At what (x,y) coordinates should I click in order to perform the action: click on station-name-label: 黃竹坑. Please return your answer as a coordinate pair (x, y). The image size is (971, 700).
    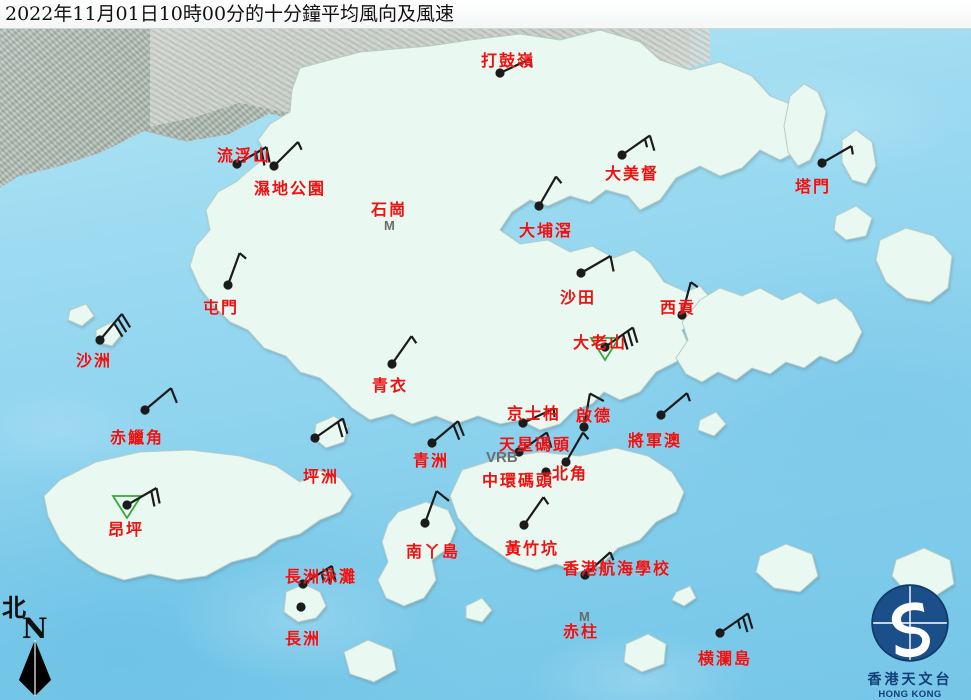
    Looking at the image, I should click on (532, 548).